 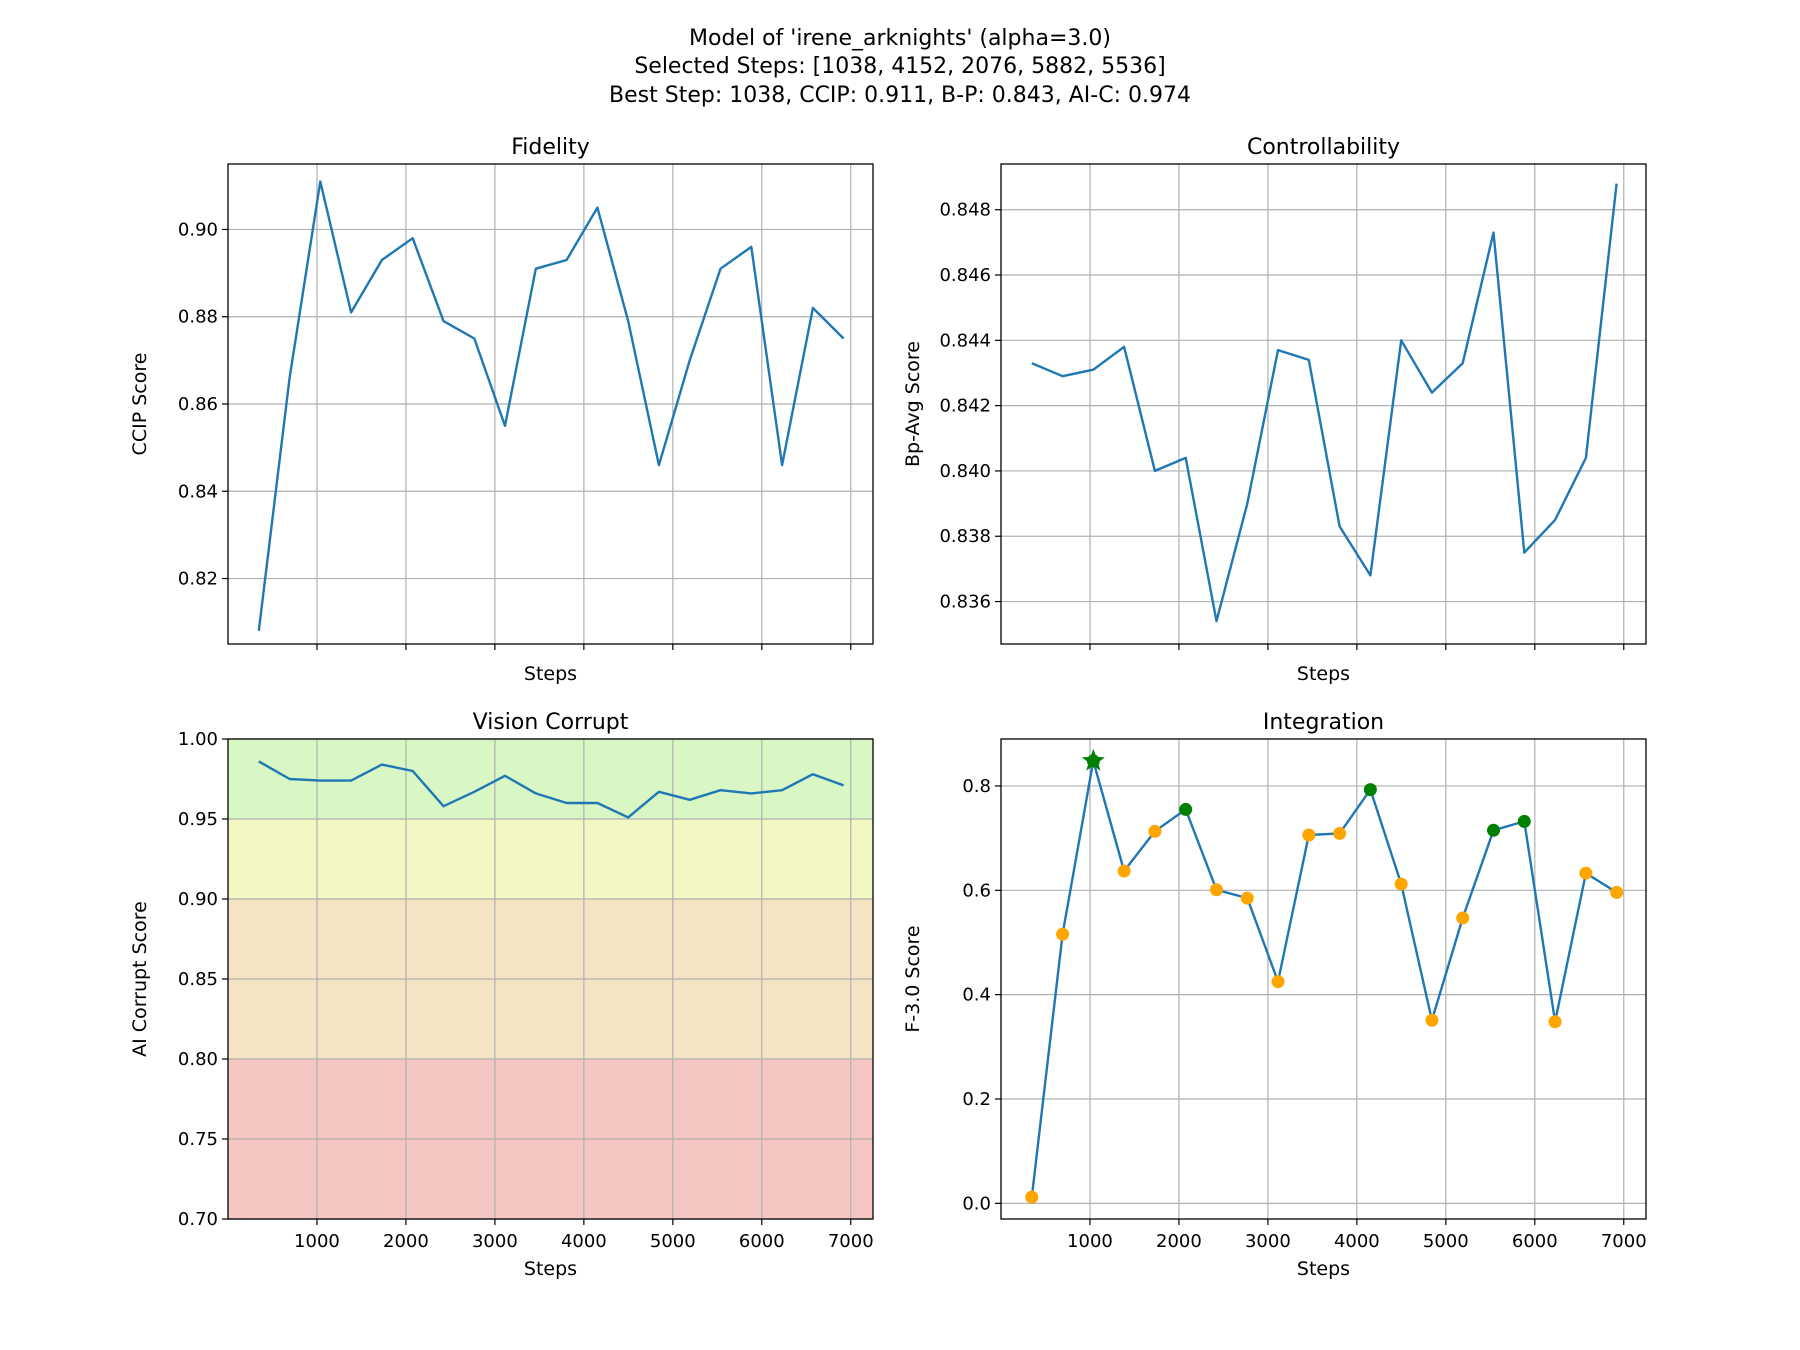 I want to click on best-step-star-icon, so click(x=1093, y=759).